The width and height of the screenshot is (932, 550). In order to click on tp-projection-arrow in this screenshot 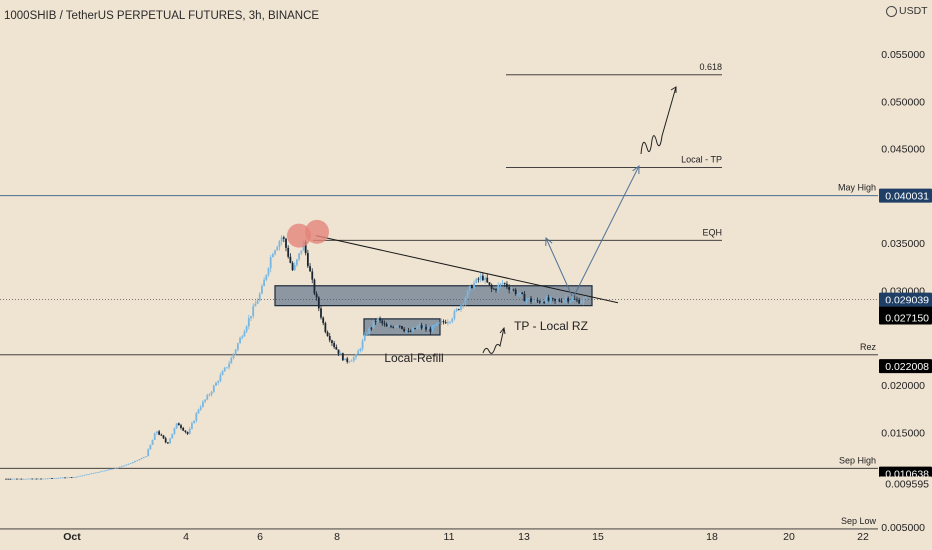, I will do `click(606, 231)`.